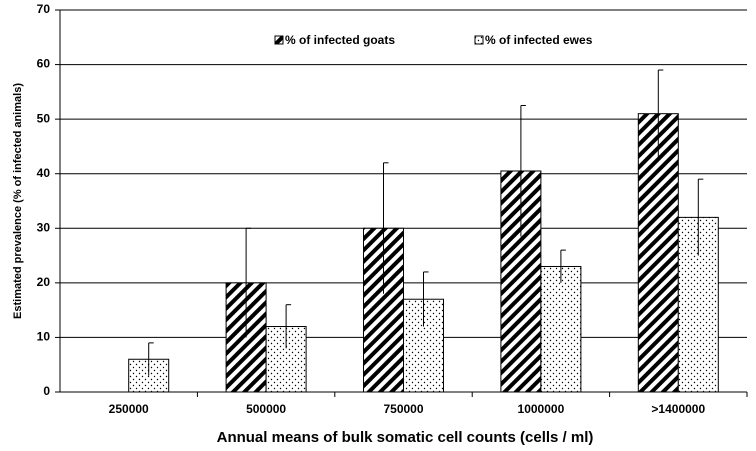  What do you see at coordinates (340, 40) in the screenshot?
I see `legend-label: % of infected goats` at bounding box center [340, 40].